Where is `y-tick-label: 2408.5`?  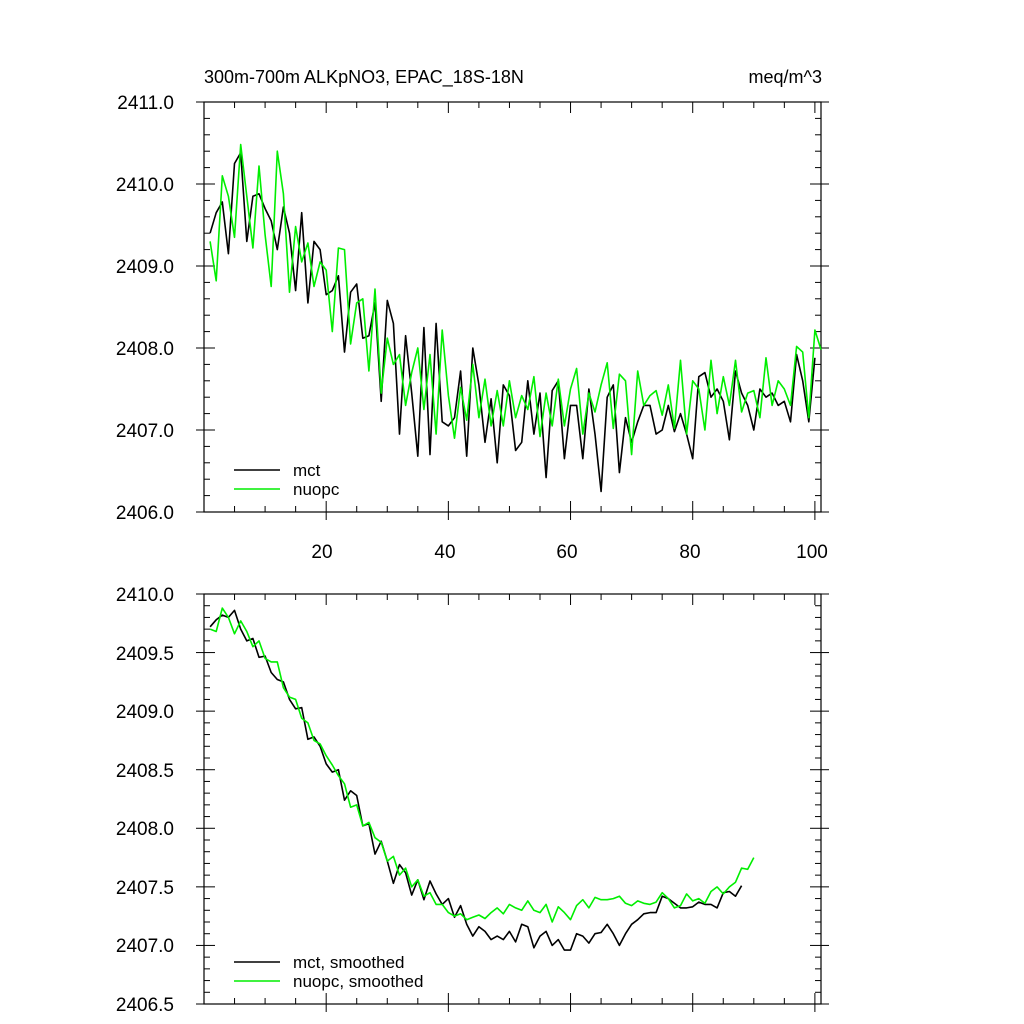
y-tick-label: 2408.5 is located at coordinates (145, 771).